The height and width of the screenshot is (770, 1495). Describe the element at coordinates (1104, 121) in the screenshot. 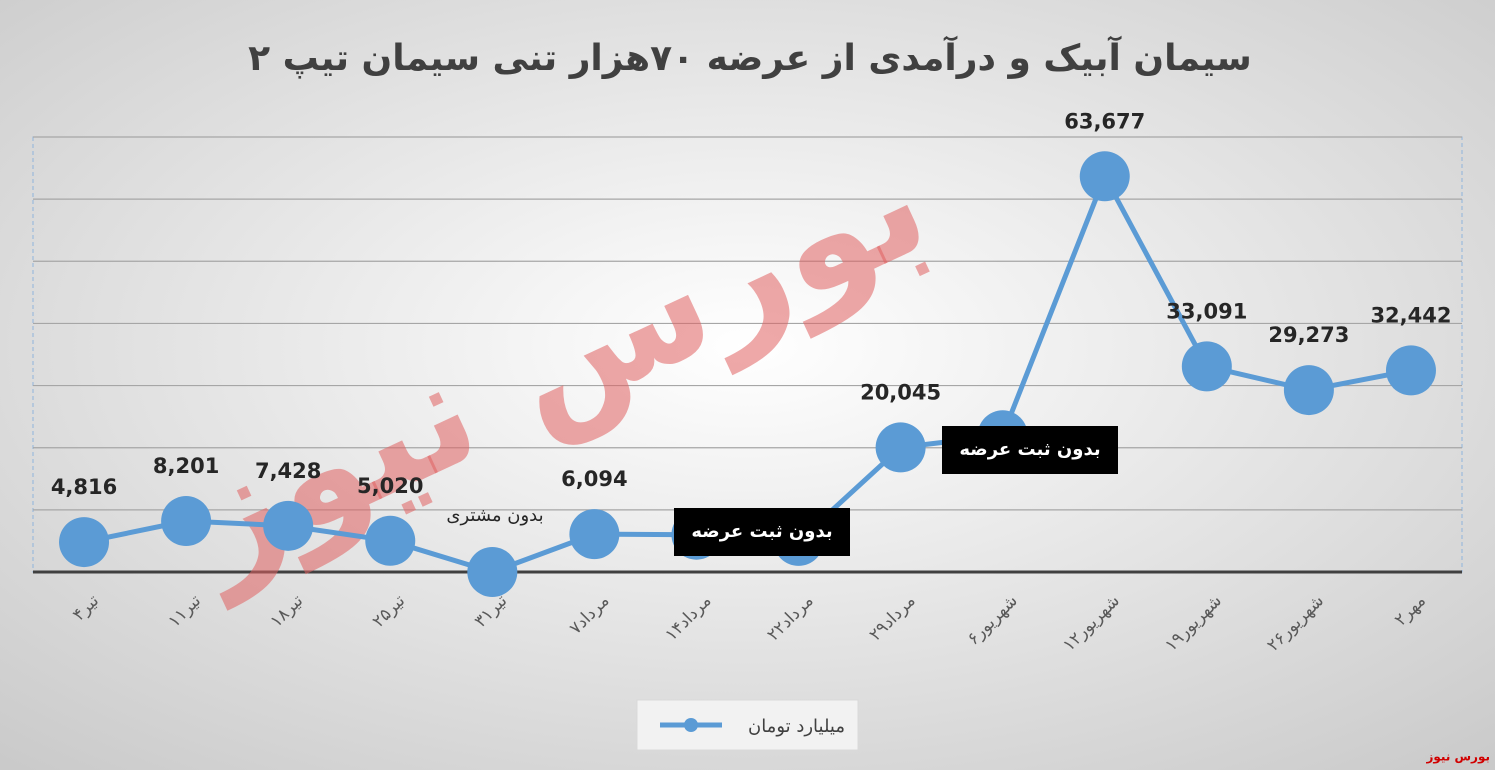

I see `data-label: 63,677` at that location.